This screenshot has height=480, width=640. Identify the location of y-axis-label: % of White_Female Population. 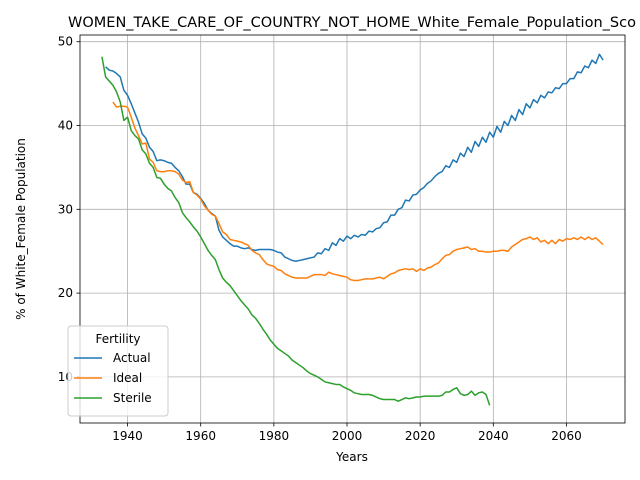
(21, 229).